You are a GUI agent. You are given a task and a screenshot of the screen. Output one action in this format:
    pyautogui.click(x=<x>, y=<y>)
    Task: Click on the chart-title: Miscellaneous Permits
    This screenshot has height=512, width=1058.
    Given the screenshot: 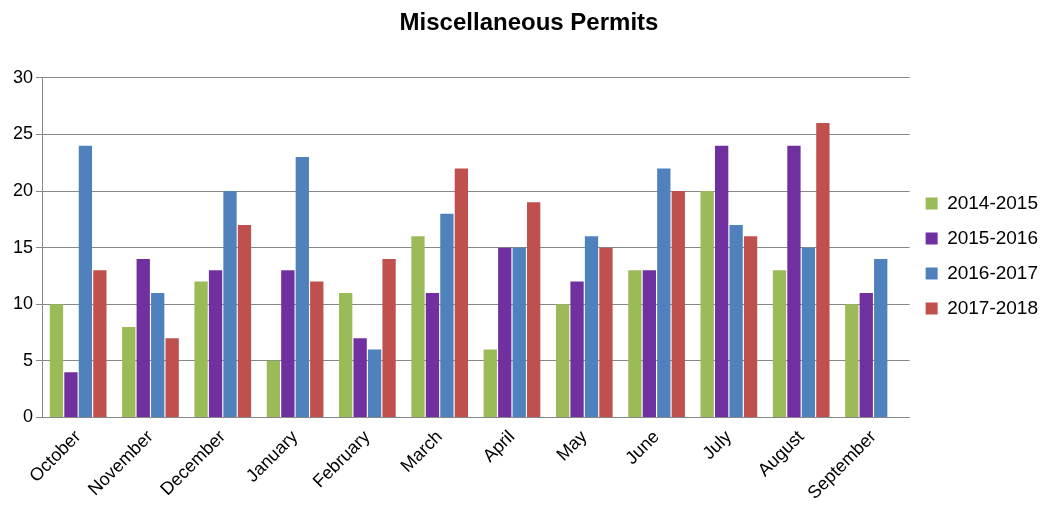 What is the action you would take?
    pyautogui.click(x=529, y=22)
    